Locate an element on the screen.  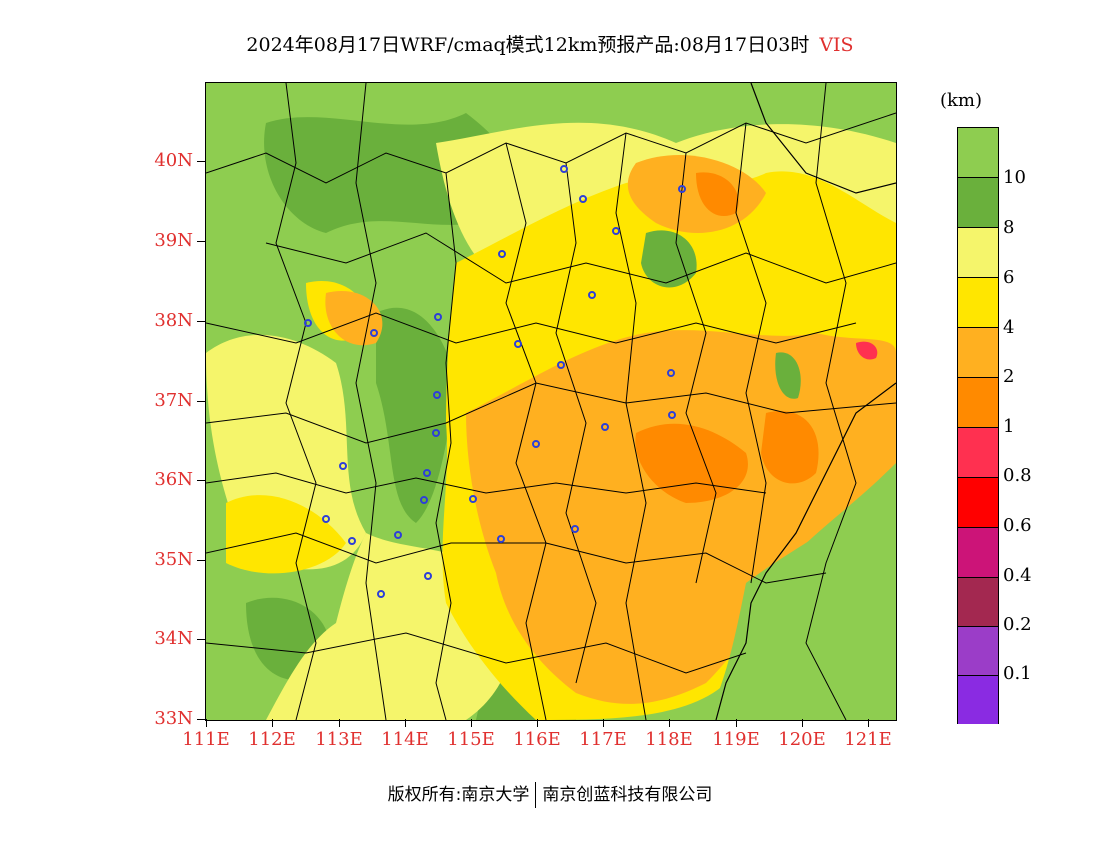
x-tick-label: 114E is located at coordinates (405, 739).